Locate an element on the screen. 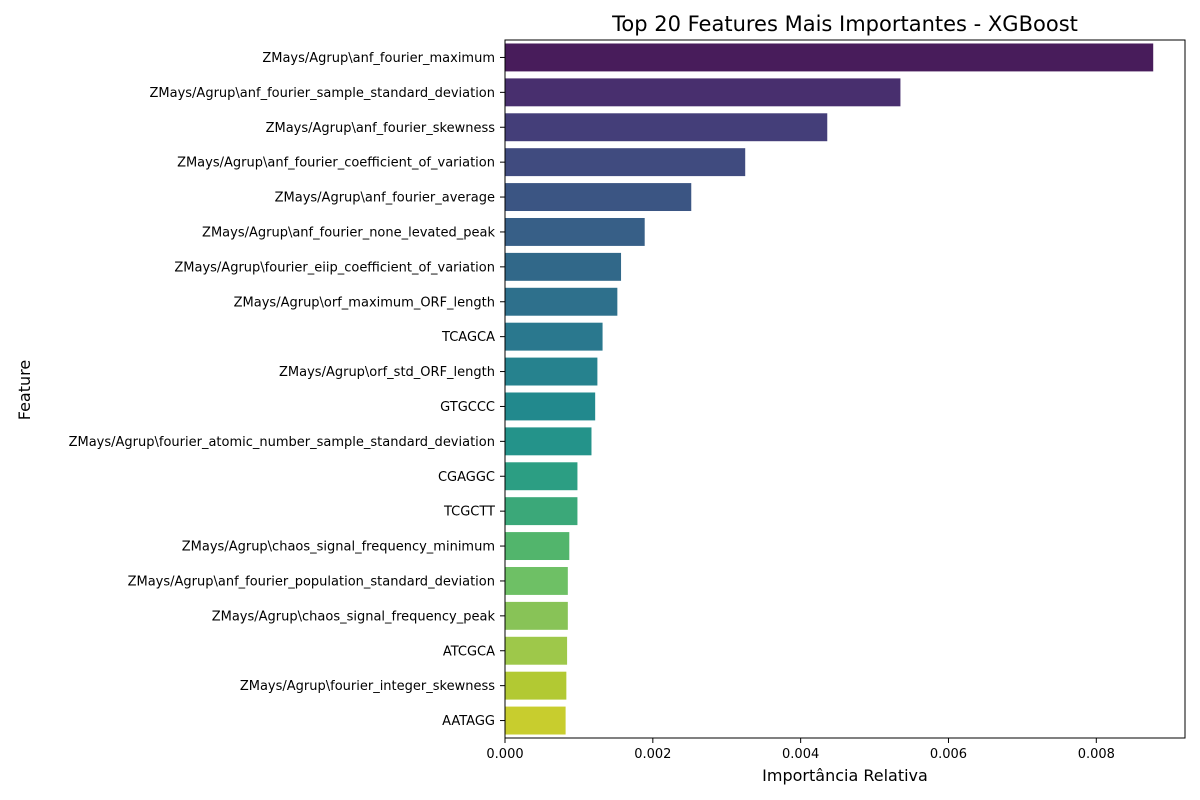 This screenshot has width=1200, height=800. y-tick-label: ZMays/Agrup\orf_std_ORF_length is located at coordinates (387, 372).